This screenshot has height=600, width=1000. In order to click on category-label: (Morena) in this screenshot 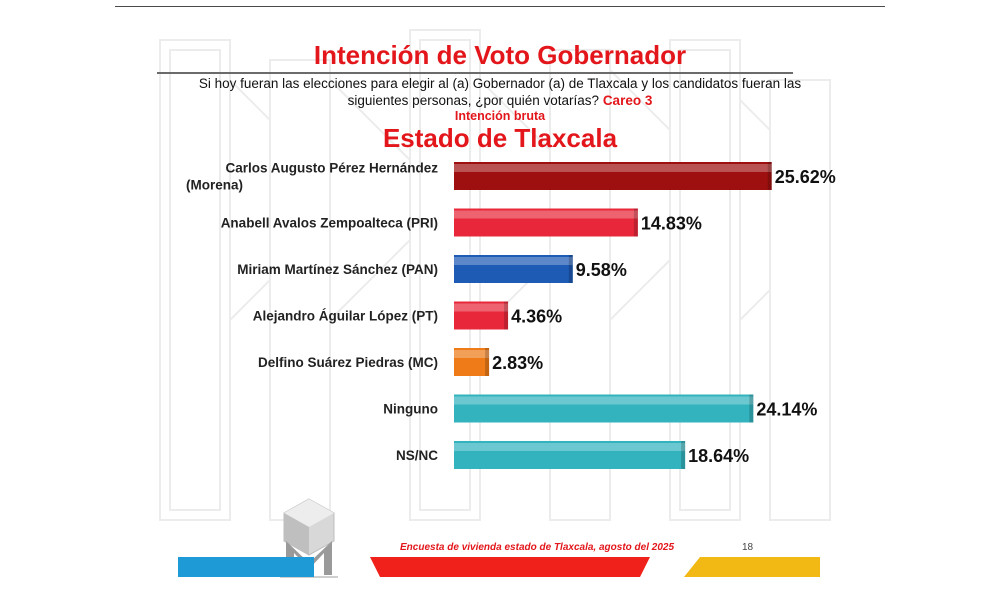, I will do `click(214, 185)`.